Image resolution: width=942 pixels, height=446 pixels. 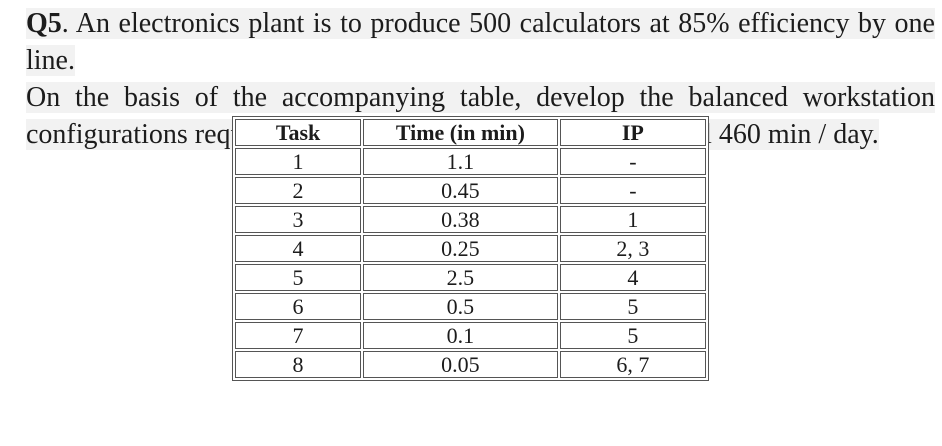 What do you see at coordinates (632, 132) in the screenshot?
I see `header-ip: IP` at bounding box center [632, 132].